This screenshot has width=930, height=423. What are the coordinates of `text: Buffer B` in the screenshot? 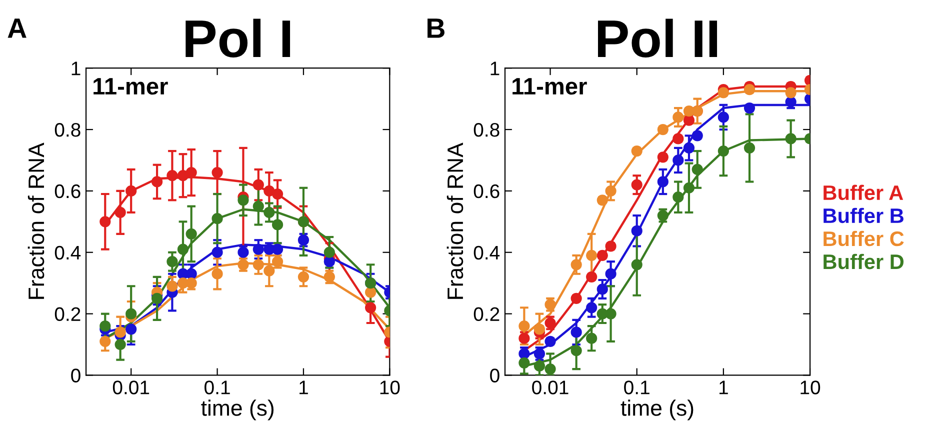 It's located at (864, 216).